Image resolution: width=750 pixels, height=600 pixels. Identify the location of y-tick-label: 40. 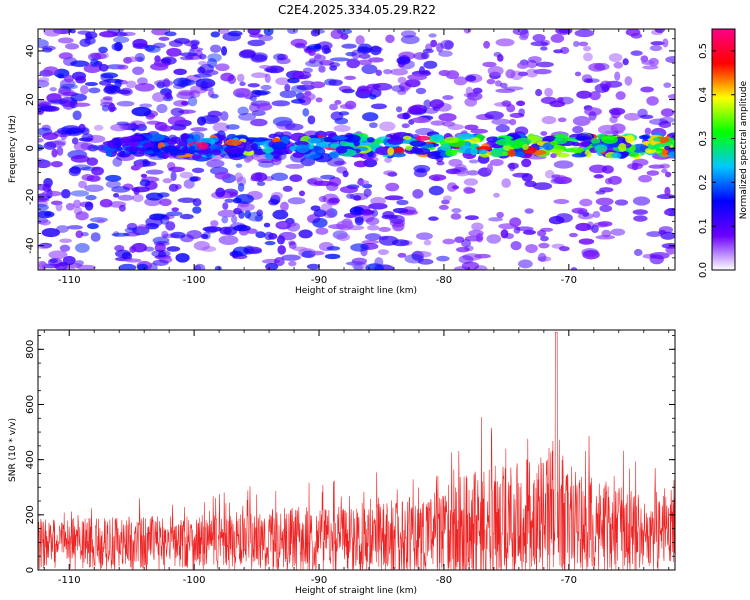
(30, 51).